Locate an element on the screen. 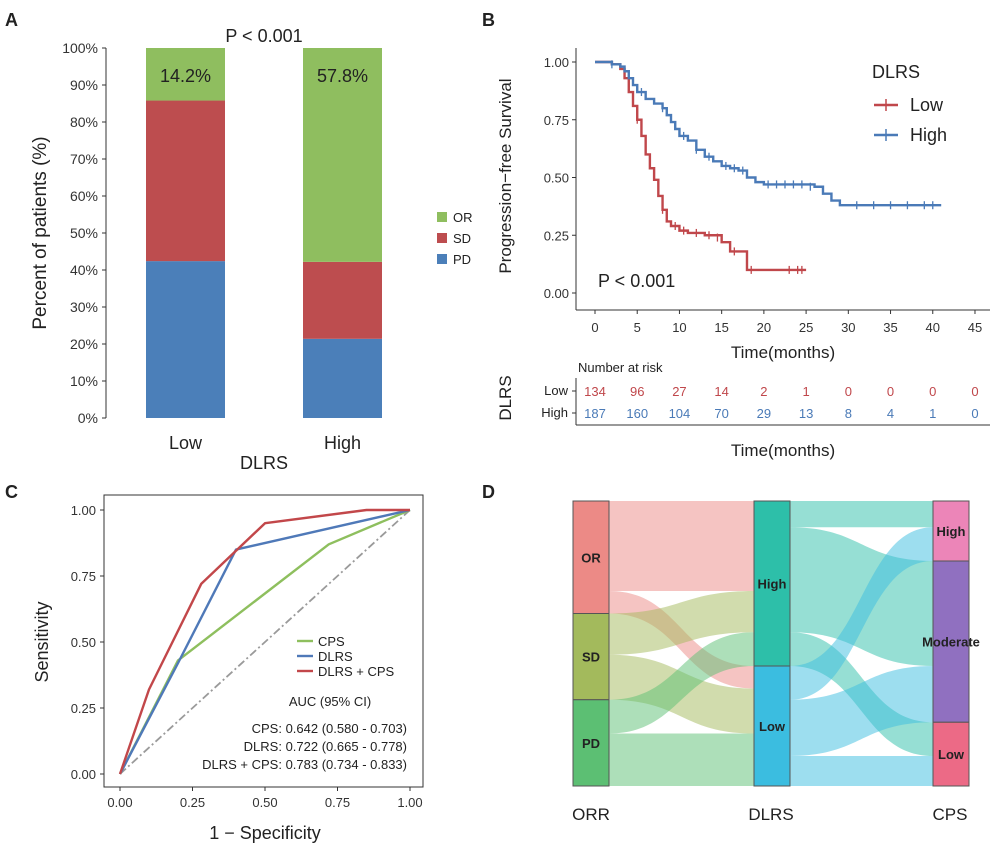  alluvial-node-orr-sd is located at coordinates (591, 657).